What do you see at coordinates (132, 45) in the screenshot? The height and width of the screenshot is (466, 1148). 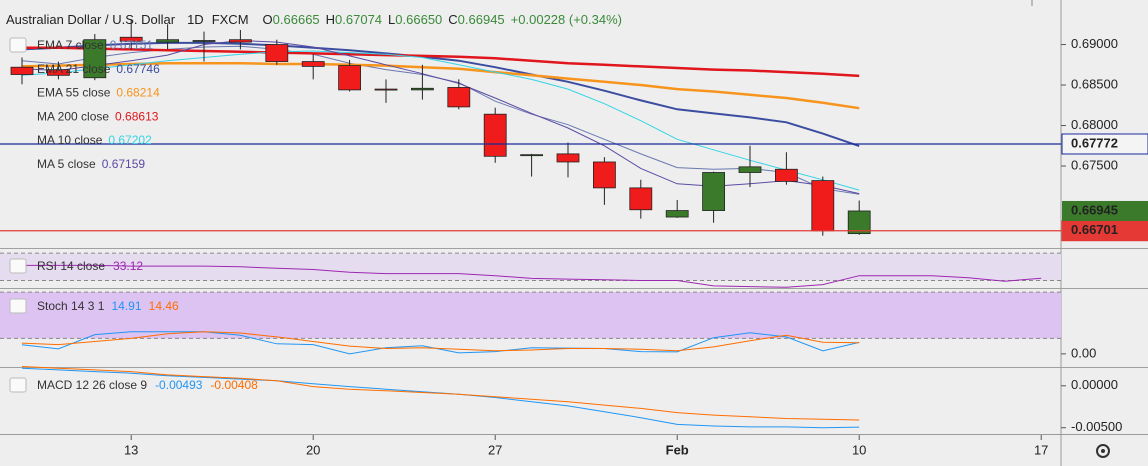 I see `legend-value: 0.67151` at bounding box center [132, 45].